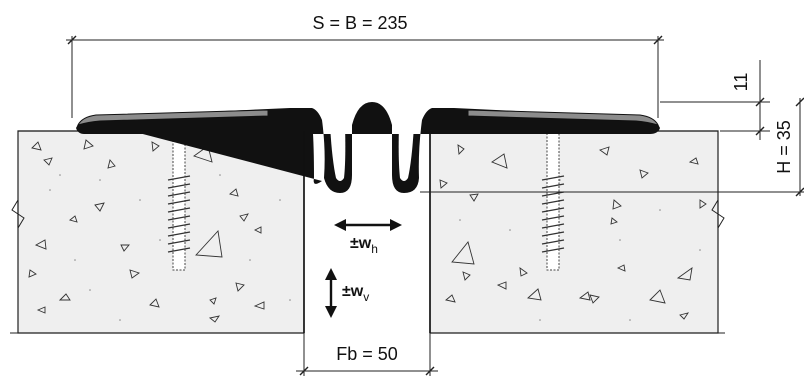 Image resolution: width=804 pixels, height=377 pixels. I want to click on vertical-movement-arrow, so click(331, 293).